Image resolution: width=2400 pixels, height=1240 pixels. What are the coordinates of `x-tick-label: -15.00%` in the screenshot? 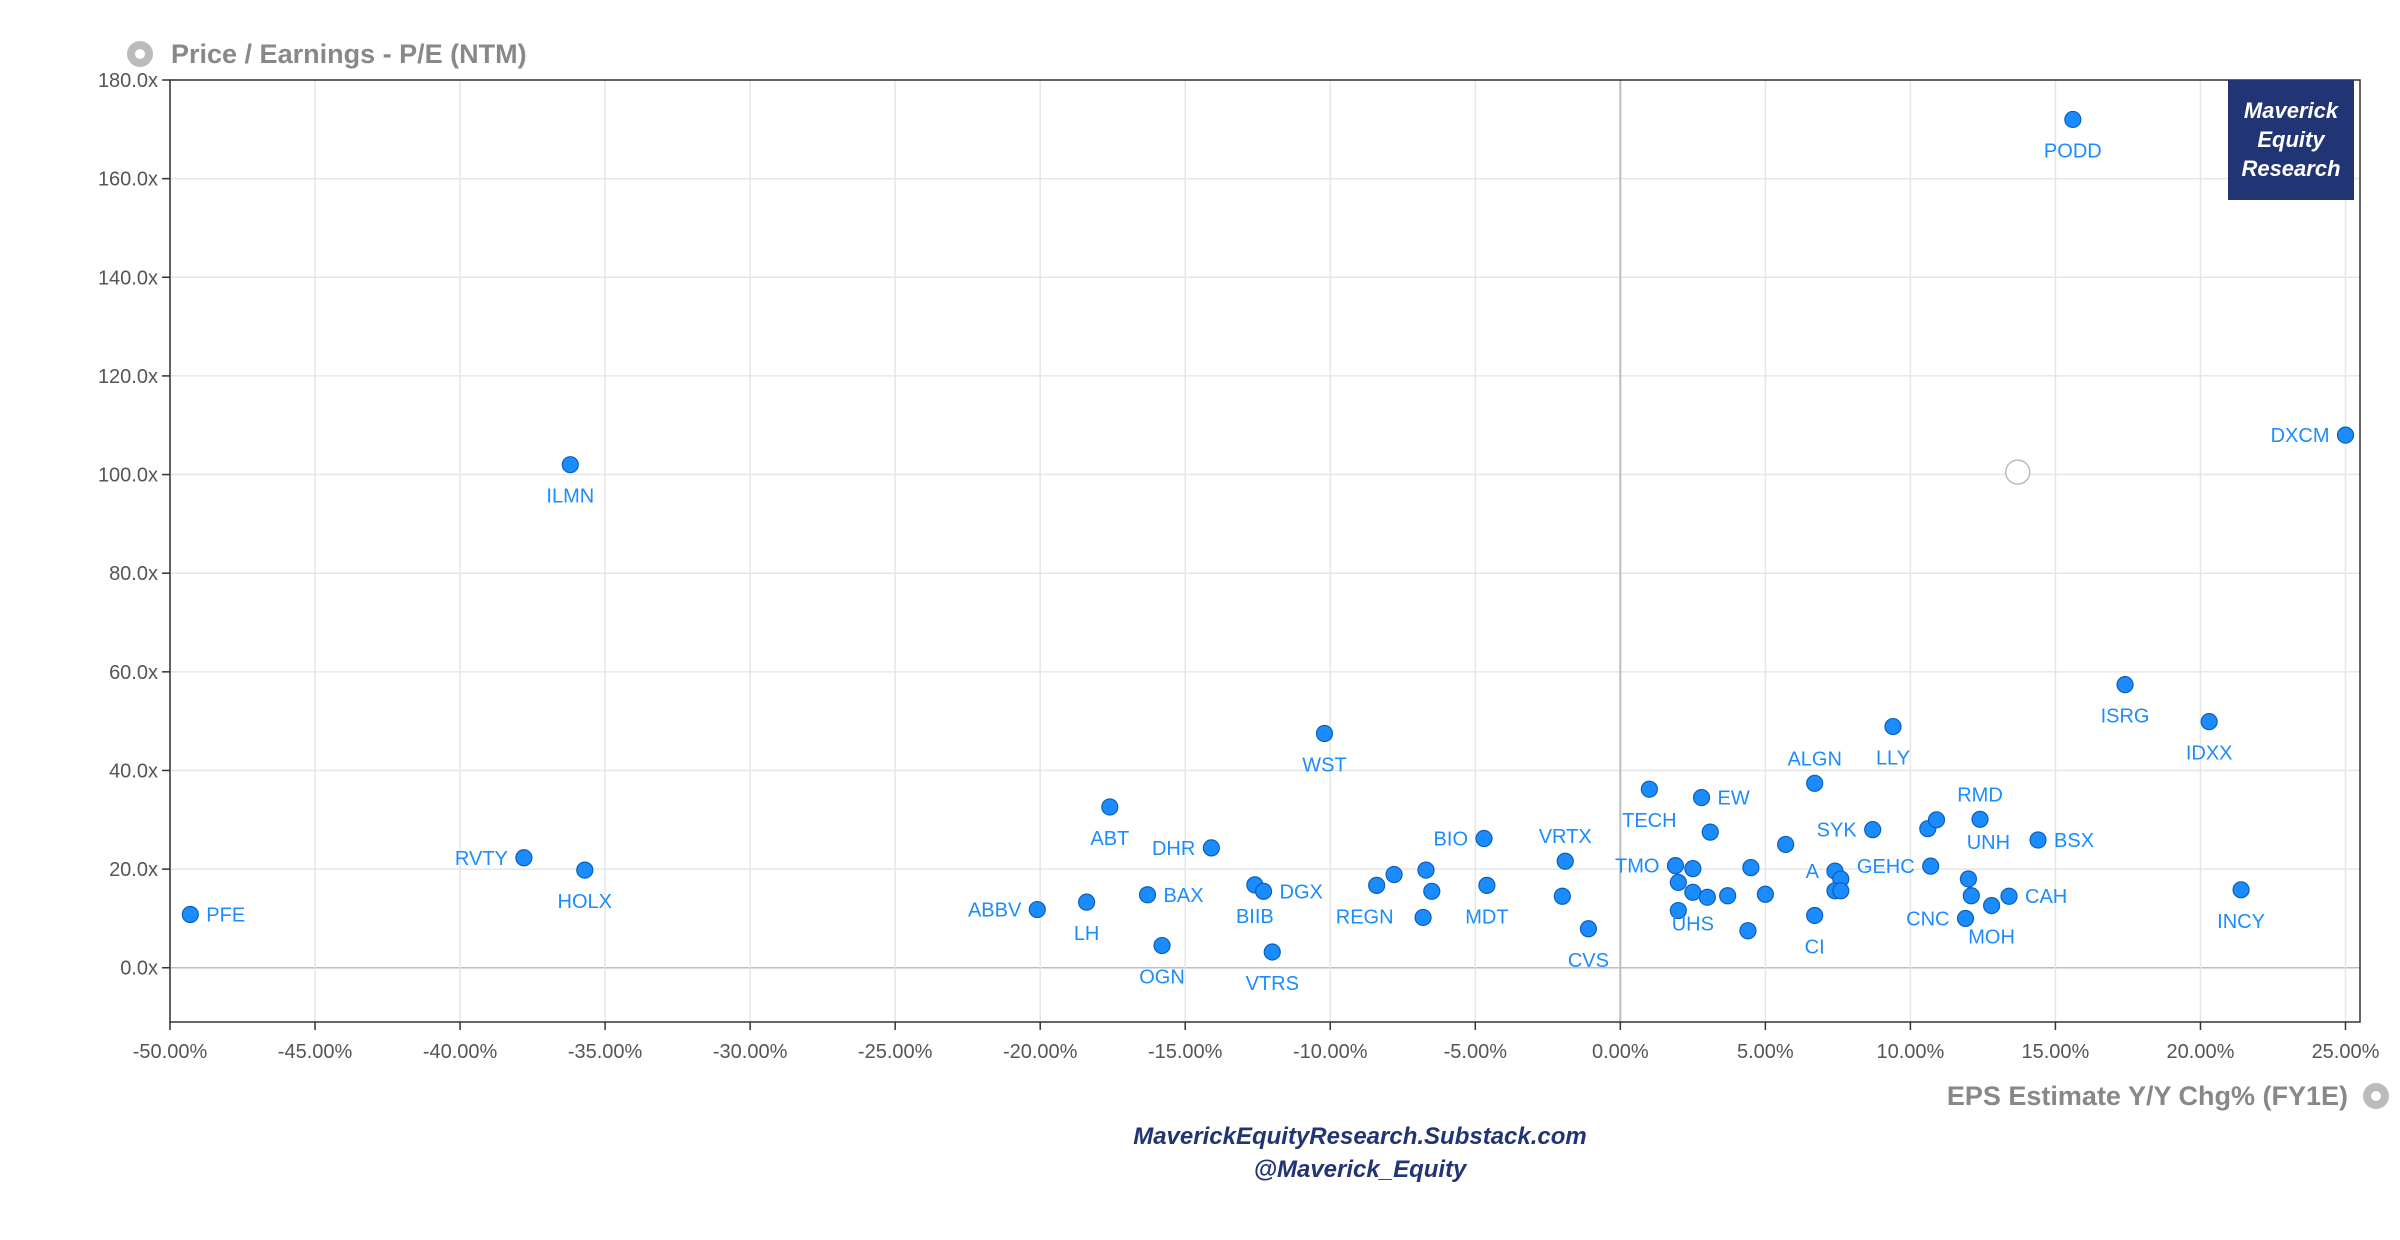 It's located at (1185, 1052).